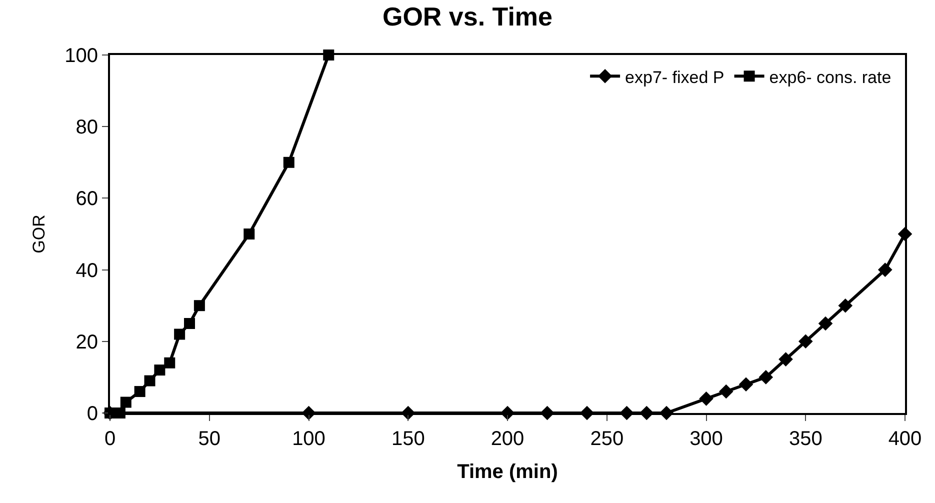 The image size is (935, 503). I want to click on y-tick-label: 20, so click(87, 342).